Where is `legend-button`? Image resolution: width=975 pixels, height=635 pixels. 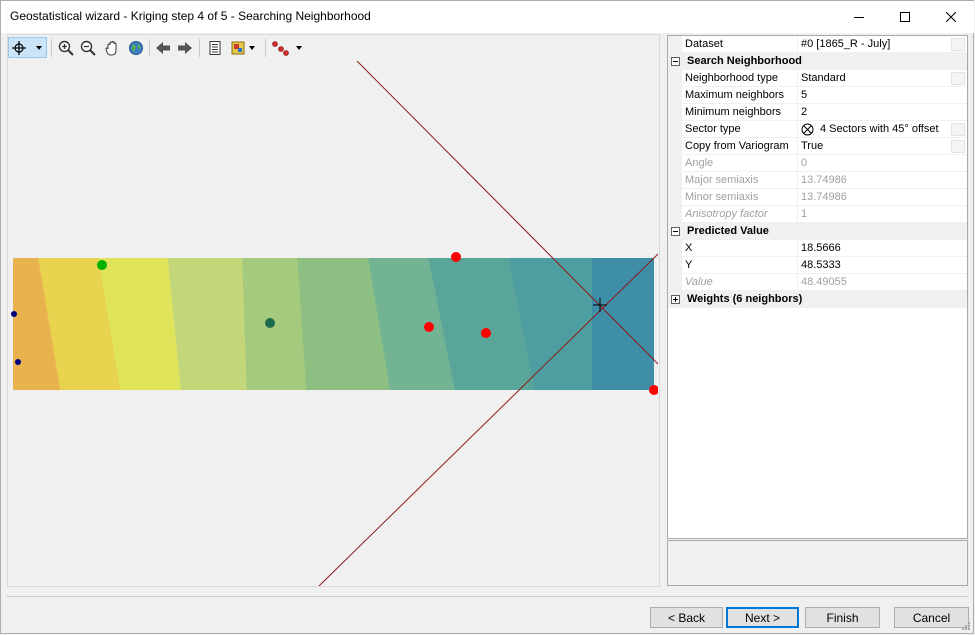
legend-button is located at coordinates (215, 47).